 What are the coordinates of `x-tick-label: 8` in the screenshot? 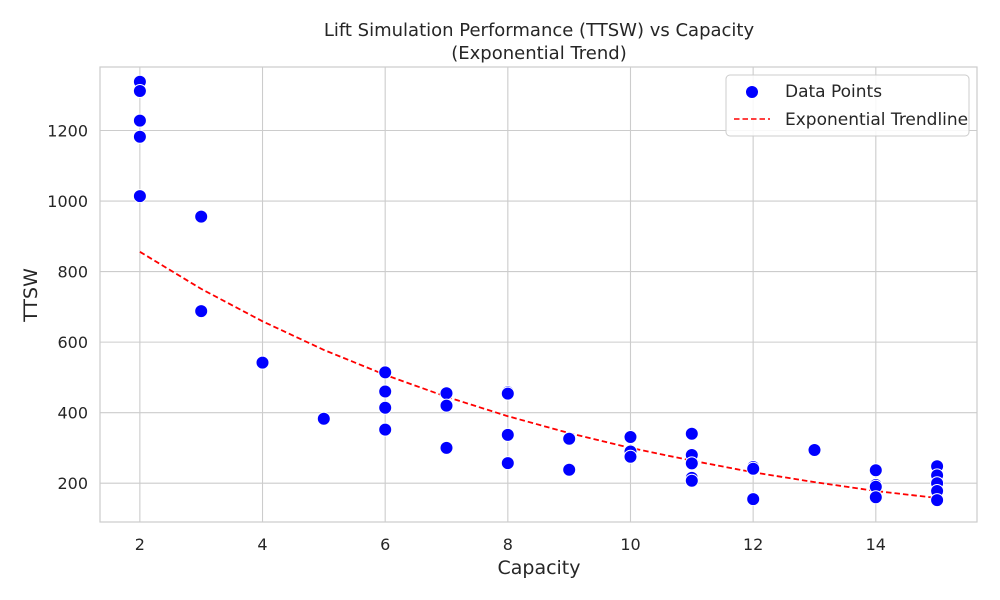 It's located at (508, 544).